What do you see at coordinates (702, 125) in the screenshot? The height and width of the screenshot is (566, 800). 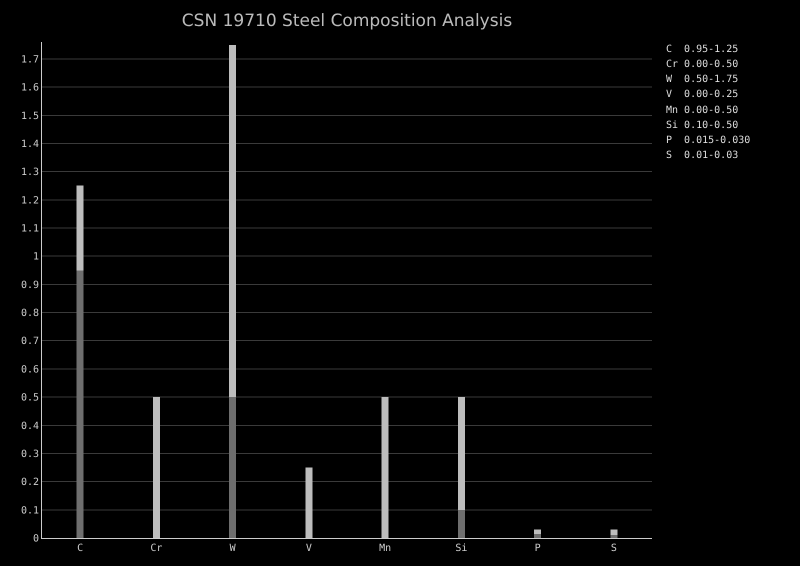 I see `text: Si 0.10-0.50` at bounding box center [702, 125].